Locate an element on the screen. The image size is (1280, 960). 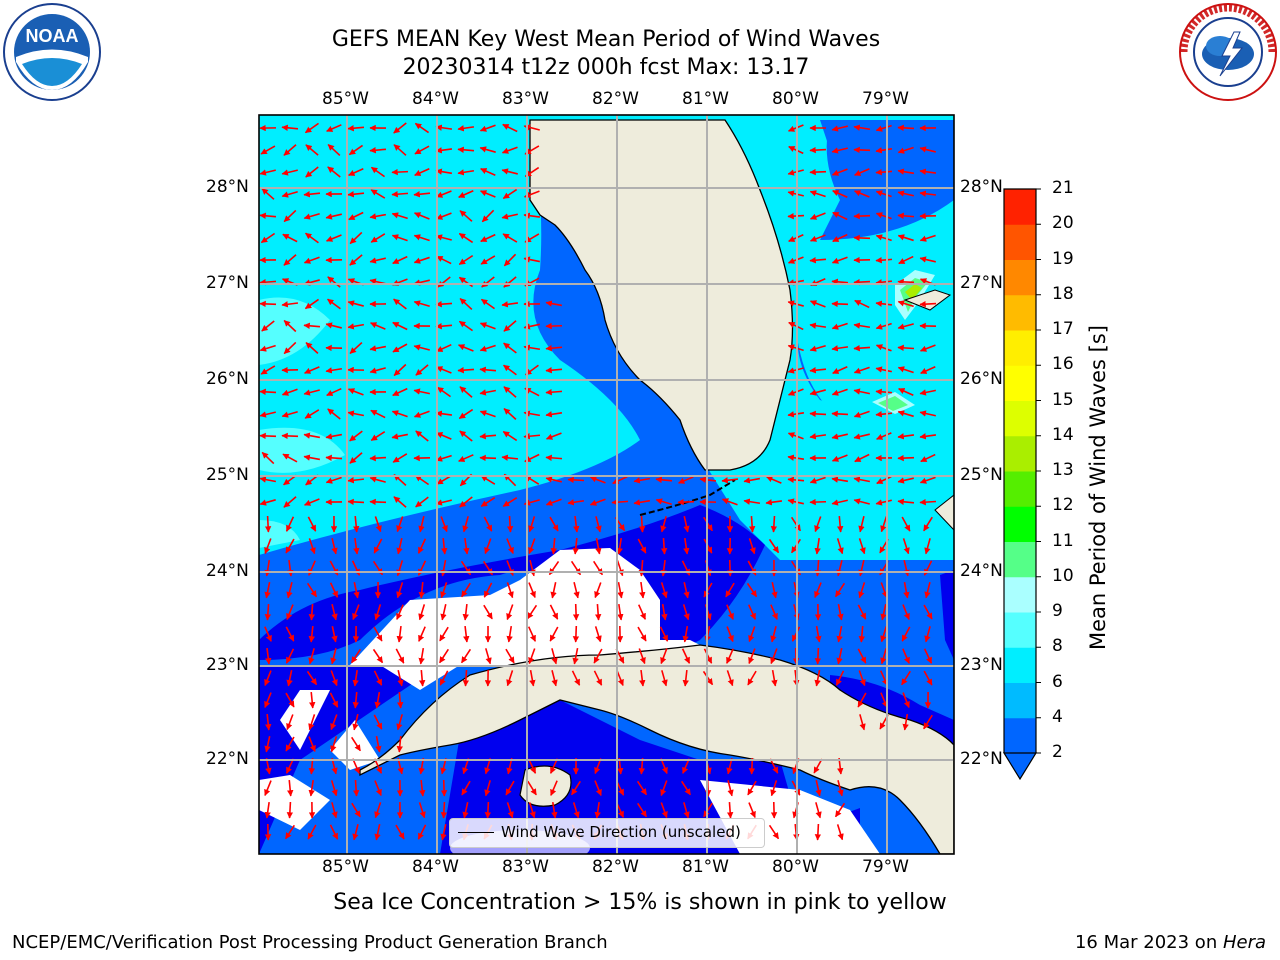
lon-label-top-5: 81°W is located at coordinates (705, 99).